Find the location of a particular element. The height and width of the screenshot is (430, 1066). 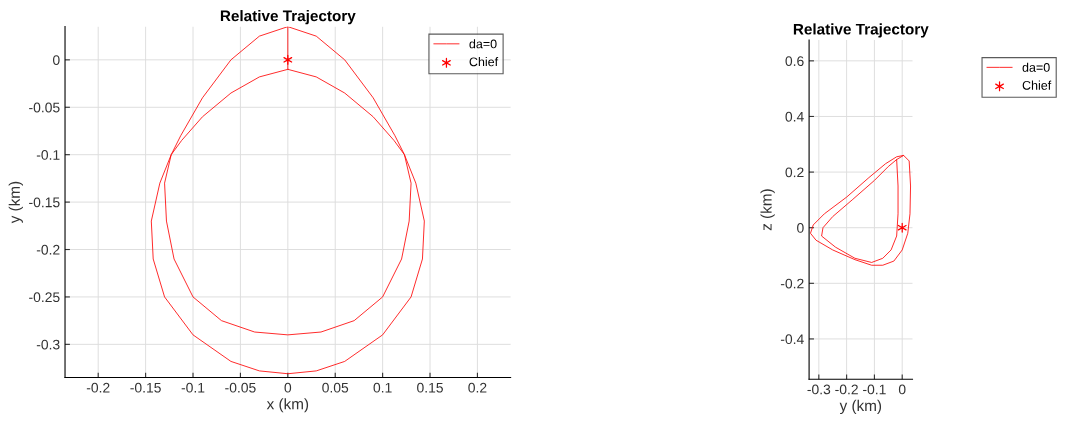

x-tick-label: -0.15 is located at coordinates (145, 387).